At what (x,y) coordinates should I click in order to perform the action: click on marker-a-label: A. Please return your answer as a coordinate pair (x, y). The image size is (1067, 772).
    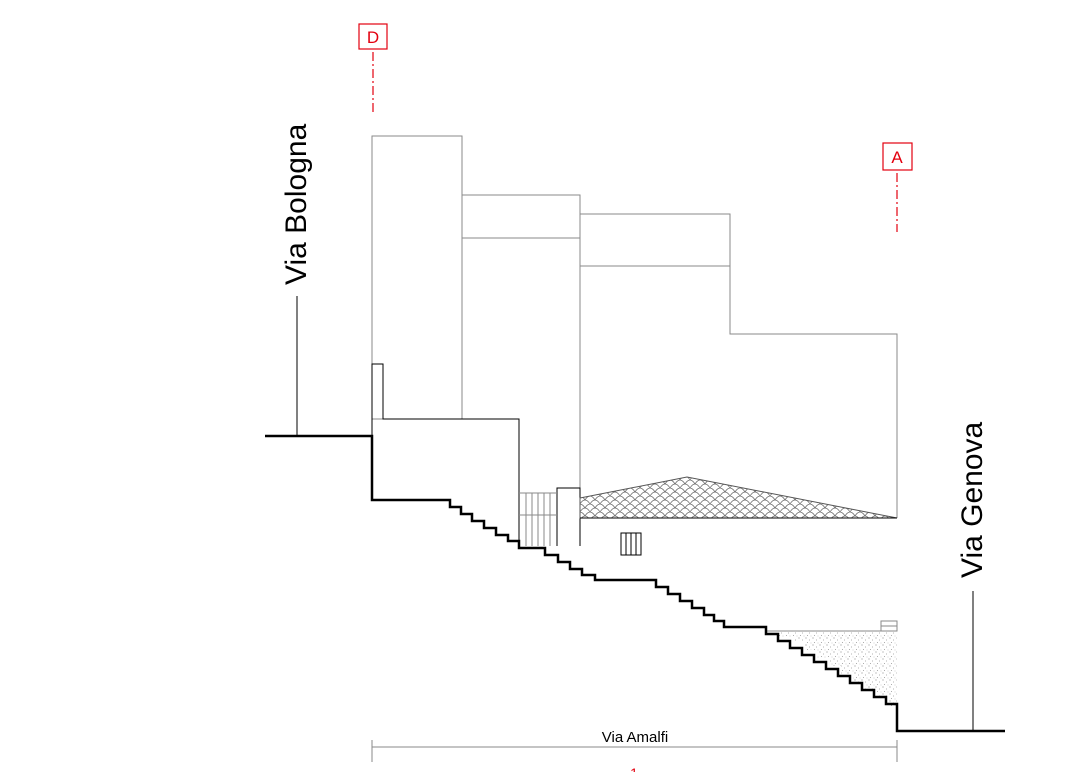
    Looking at the image, I should click on (897, 157).